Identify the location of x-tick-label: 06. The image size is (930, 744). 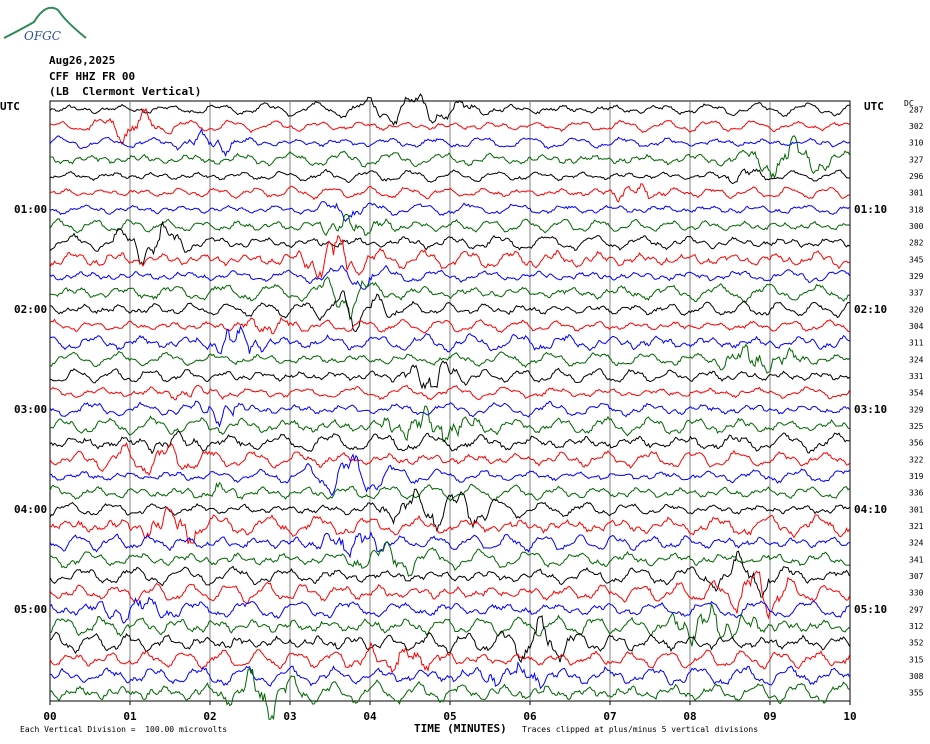
(530, 716).